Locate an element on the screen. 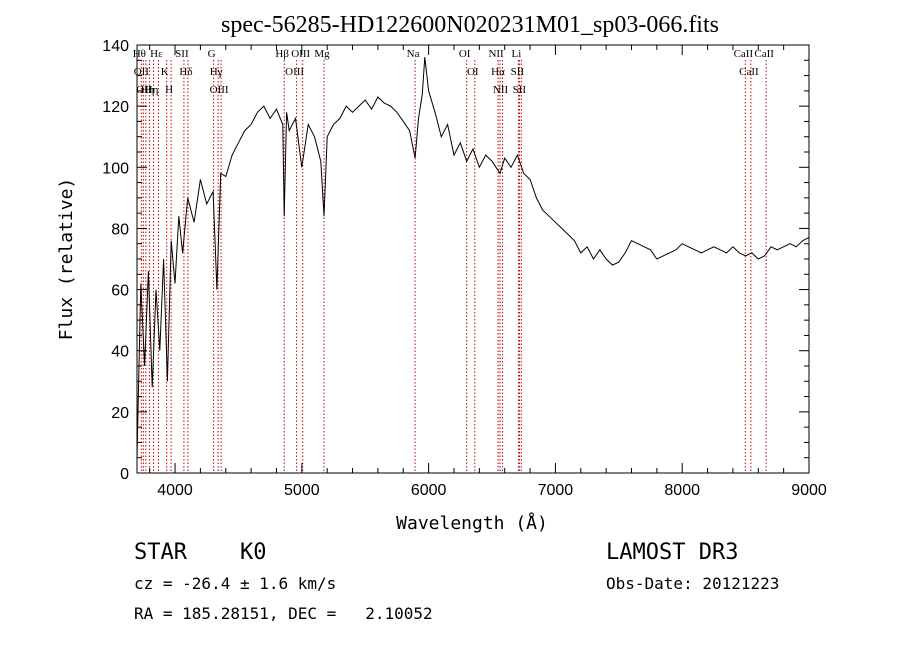  y-tick-label-5: 100 is located at coordinates (115, 168).